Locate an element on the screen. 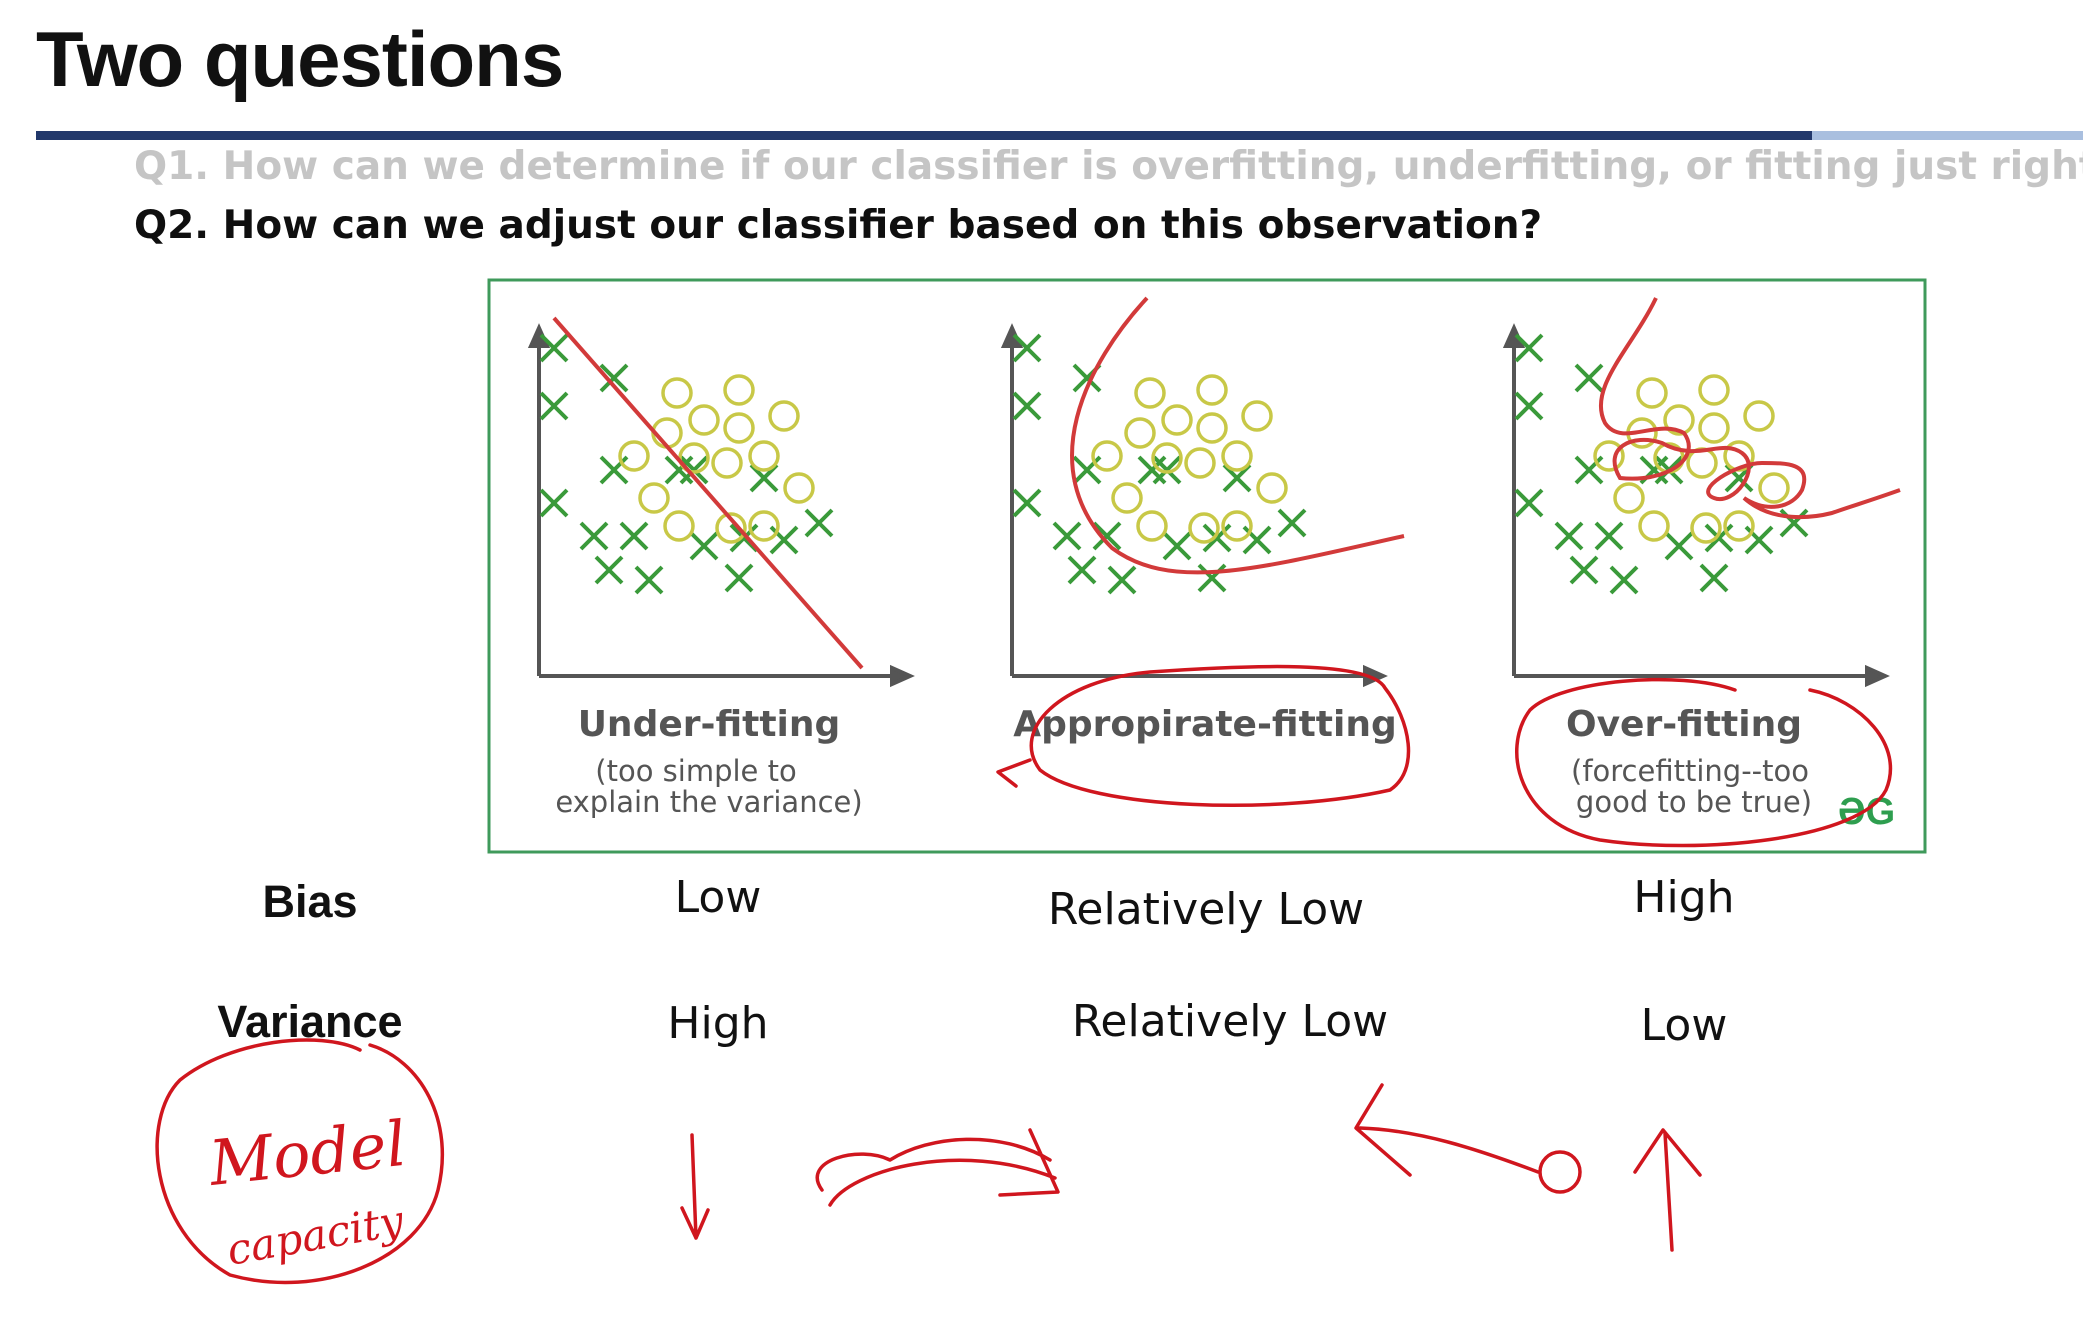 The height and width of the screenshot is (1329, 2083). variance-label: Variance is located at coordinates (310, 1021).